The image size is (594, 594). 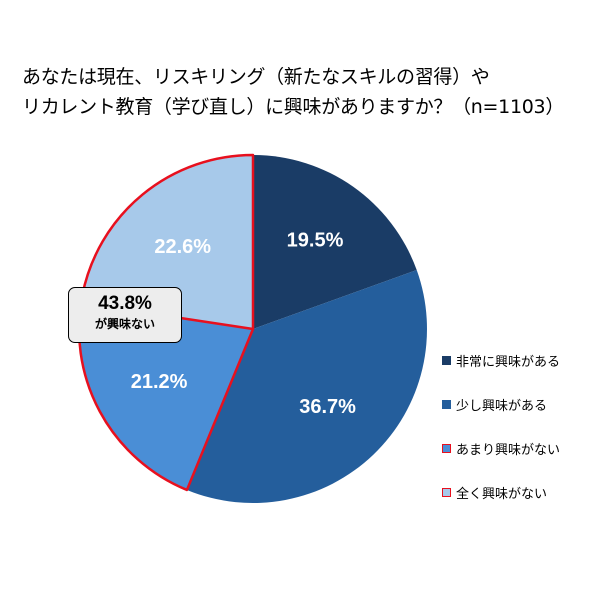 What do you see at coordinates (159, 382) in the screenshot?
I see `slice-data-label: 21.2%` at bounding box center [159, 382].